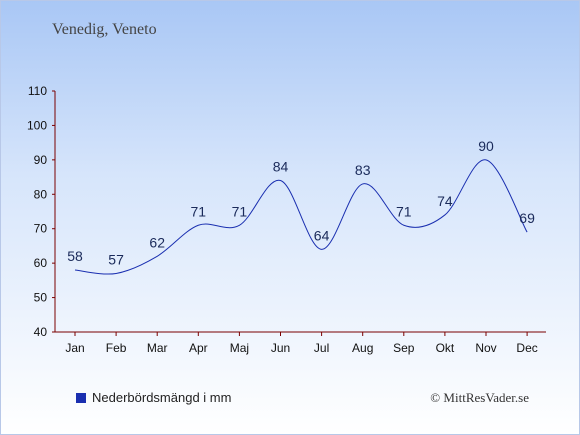 The width and height of the screenshot is (580, 435). Describe the element at coordinates (445, 348) in the screenshot. I see `x-tick-label: Okt` at that location.